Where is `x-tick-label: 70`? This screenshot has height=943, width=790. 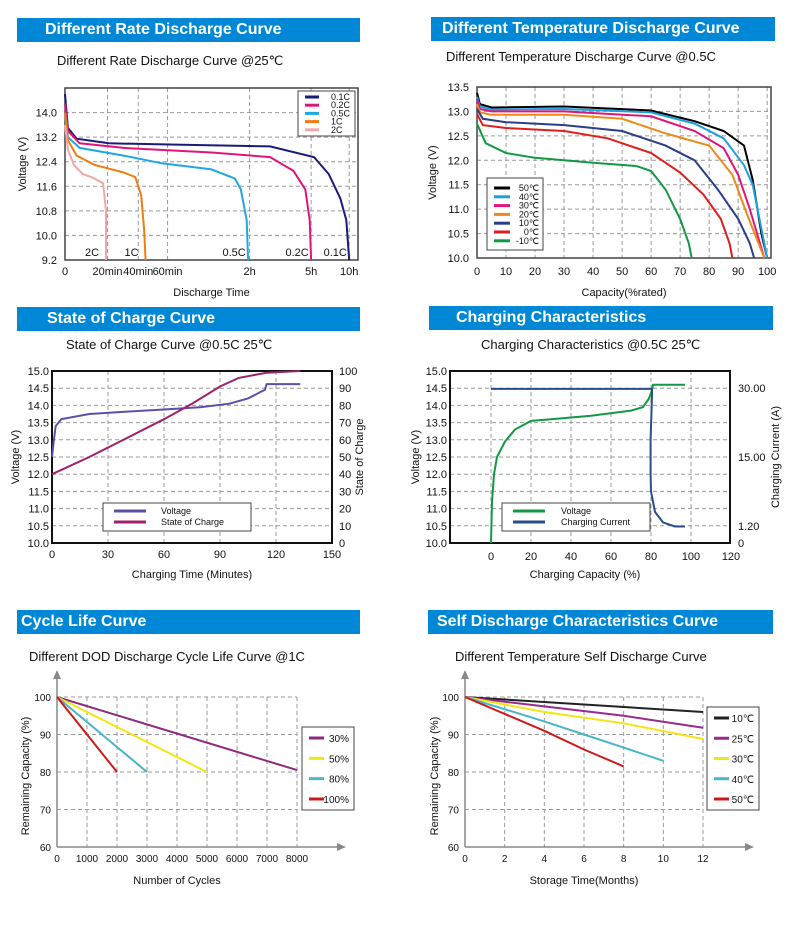 x-tick-label: 70 is located at coordinates (680, 272).